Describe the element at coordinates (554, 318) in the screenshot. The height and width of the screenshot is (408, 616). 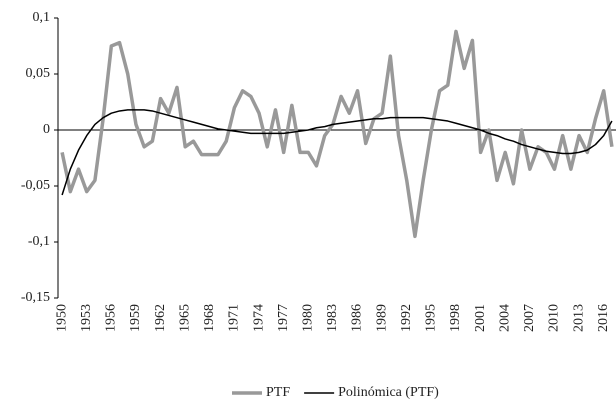
I see `x-tick-label: 2010` at that location.